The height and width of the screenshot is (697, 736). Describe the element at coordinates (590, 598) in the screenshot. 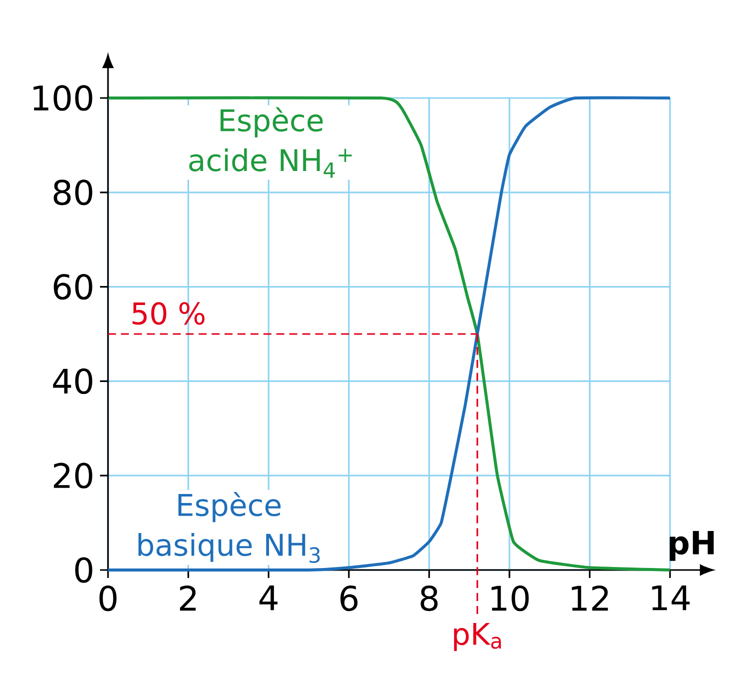

I see `x-tick-label: 12` at that location.